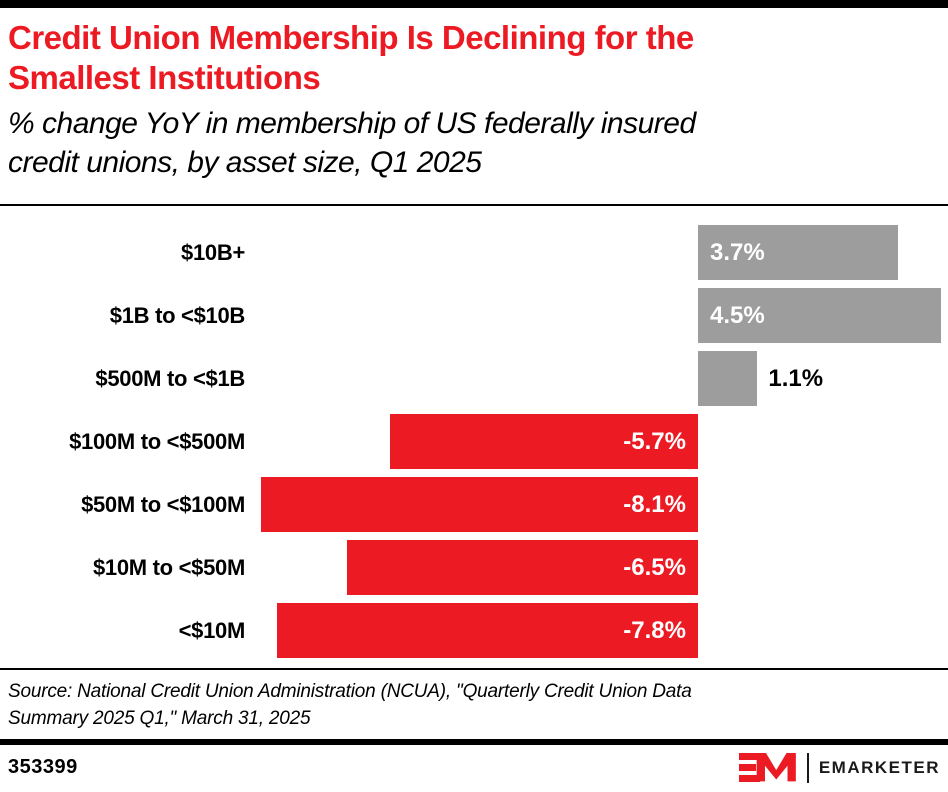 This screenshot has height=792, width=948. I want to click on bar-row: $50M to <$100M -8.1%, so click(474, 504).